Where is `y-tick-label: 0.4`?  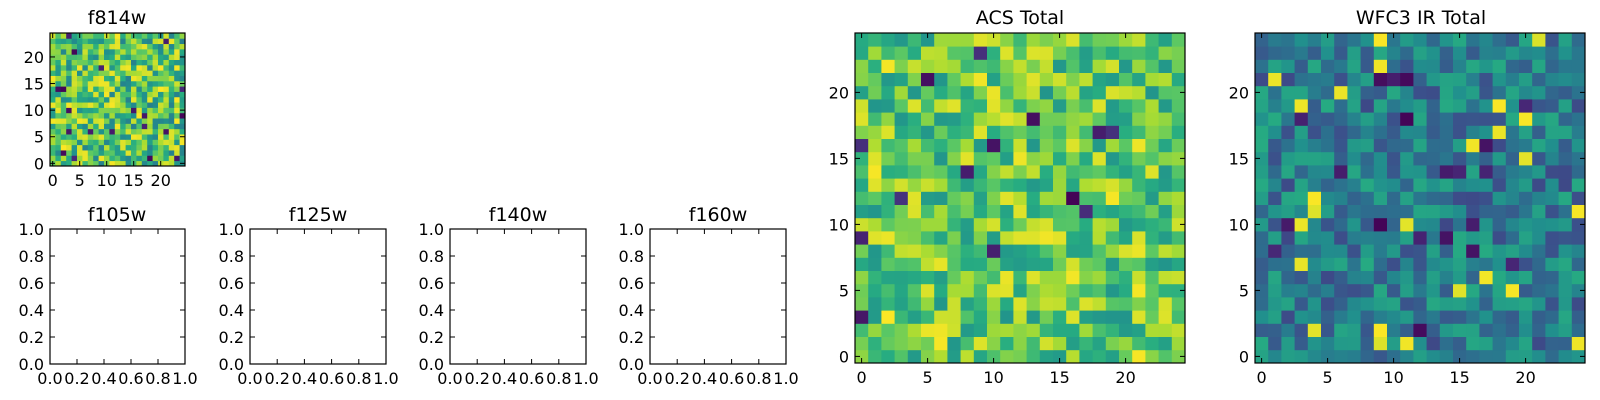
y-tick-label: 0.4 is located at coordinates (431, 310).